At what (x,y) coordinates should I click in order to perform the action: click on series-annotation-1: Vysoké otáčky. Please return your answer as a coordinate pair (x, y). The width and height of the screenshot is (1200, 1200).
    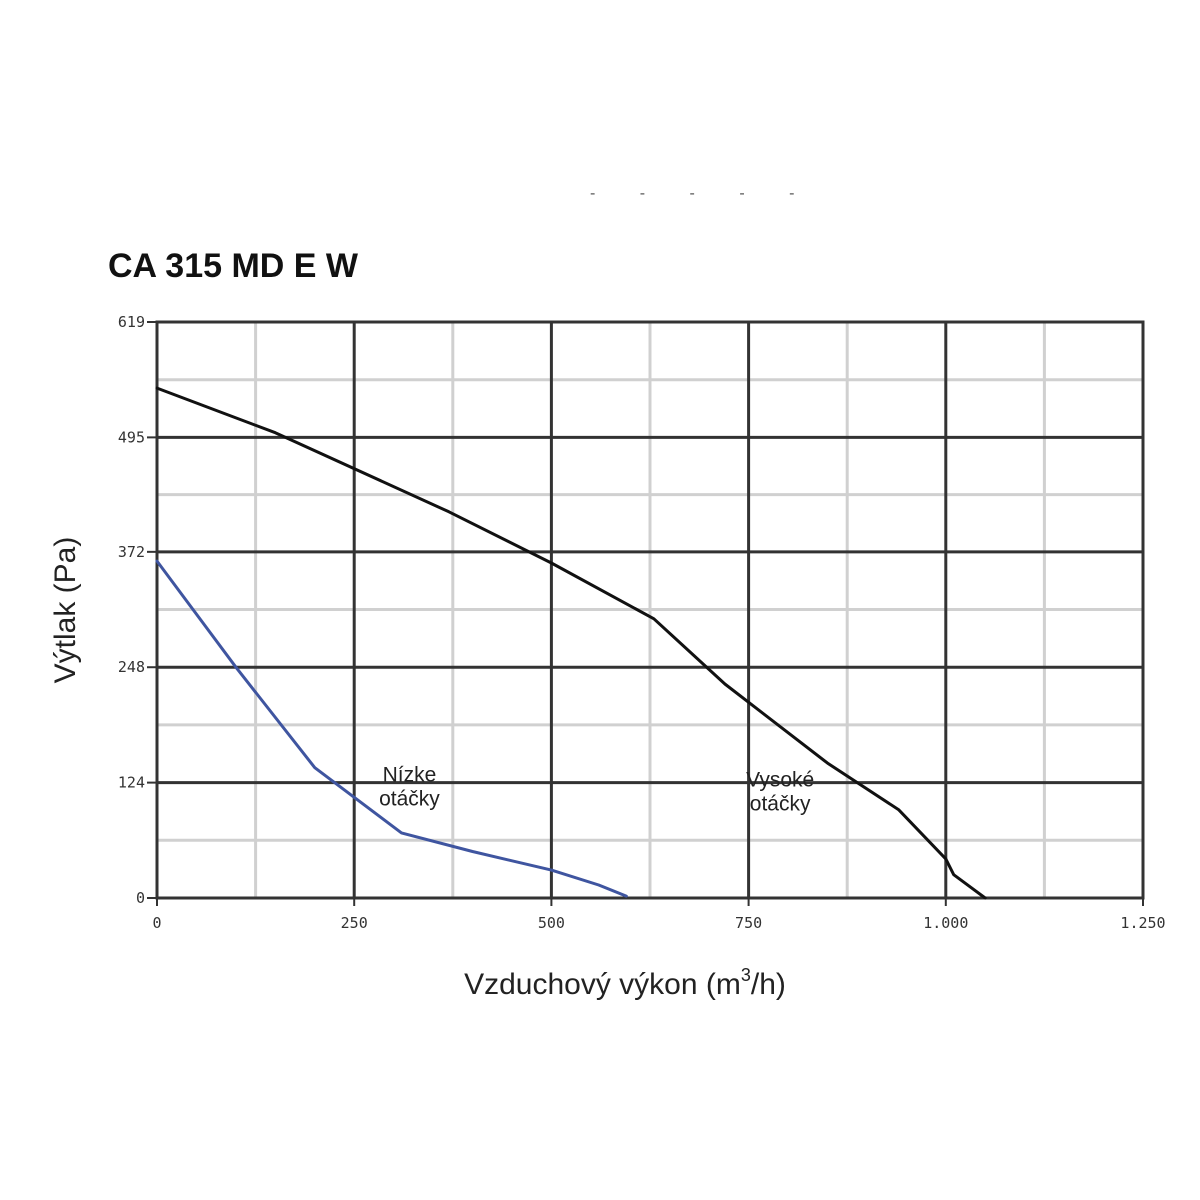
    Looking at the image, I should click on (780, 791).